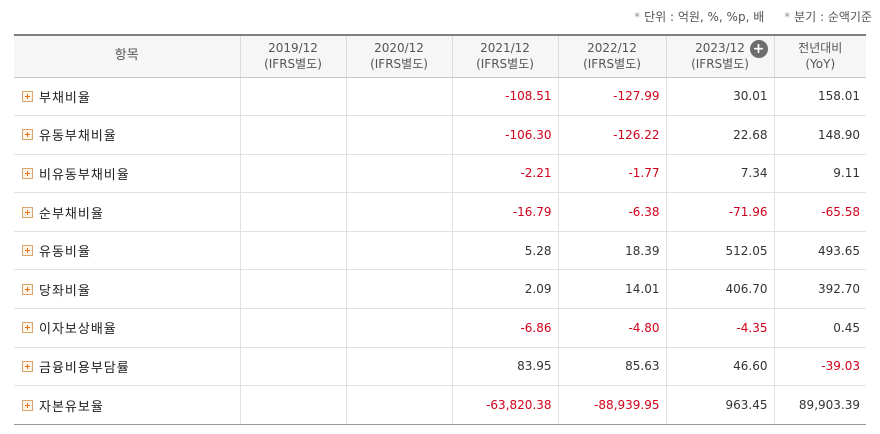  What do you see at coordinates (611, 251) in the screenshot?
I see `value-cell-2022: 18.39` at bounding box center [611, 251].